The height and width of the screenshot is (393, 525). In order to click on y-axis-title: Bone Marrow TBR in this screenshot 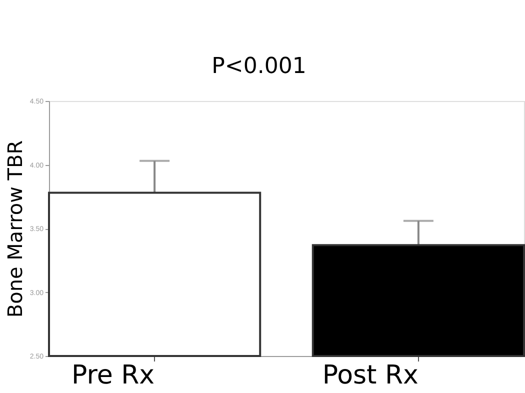, I will do `click(14, 229)`.